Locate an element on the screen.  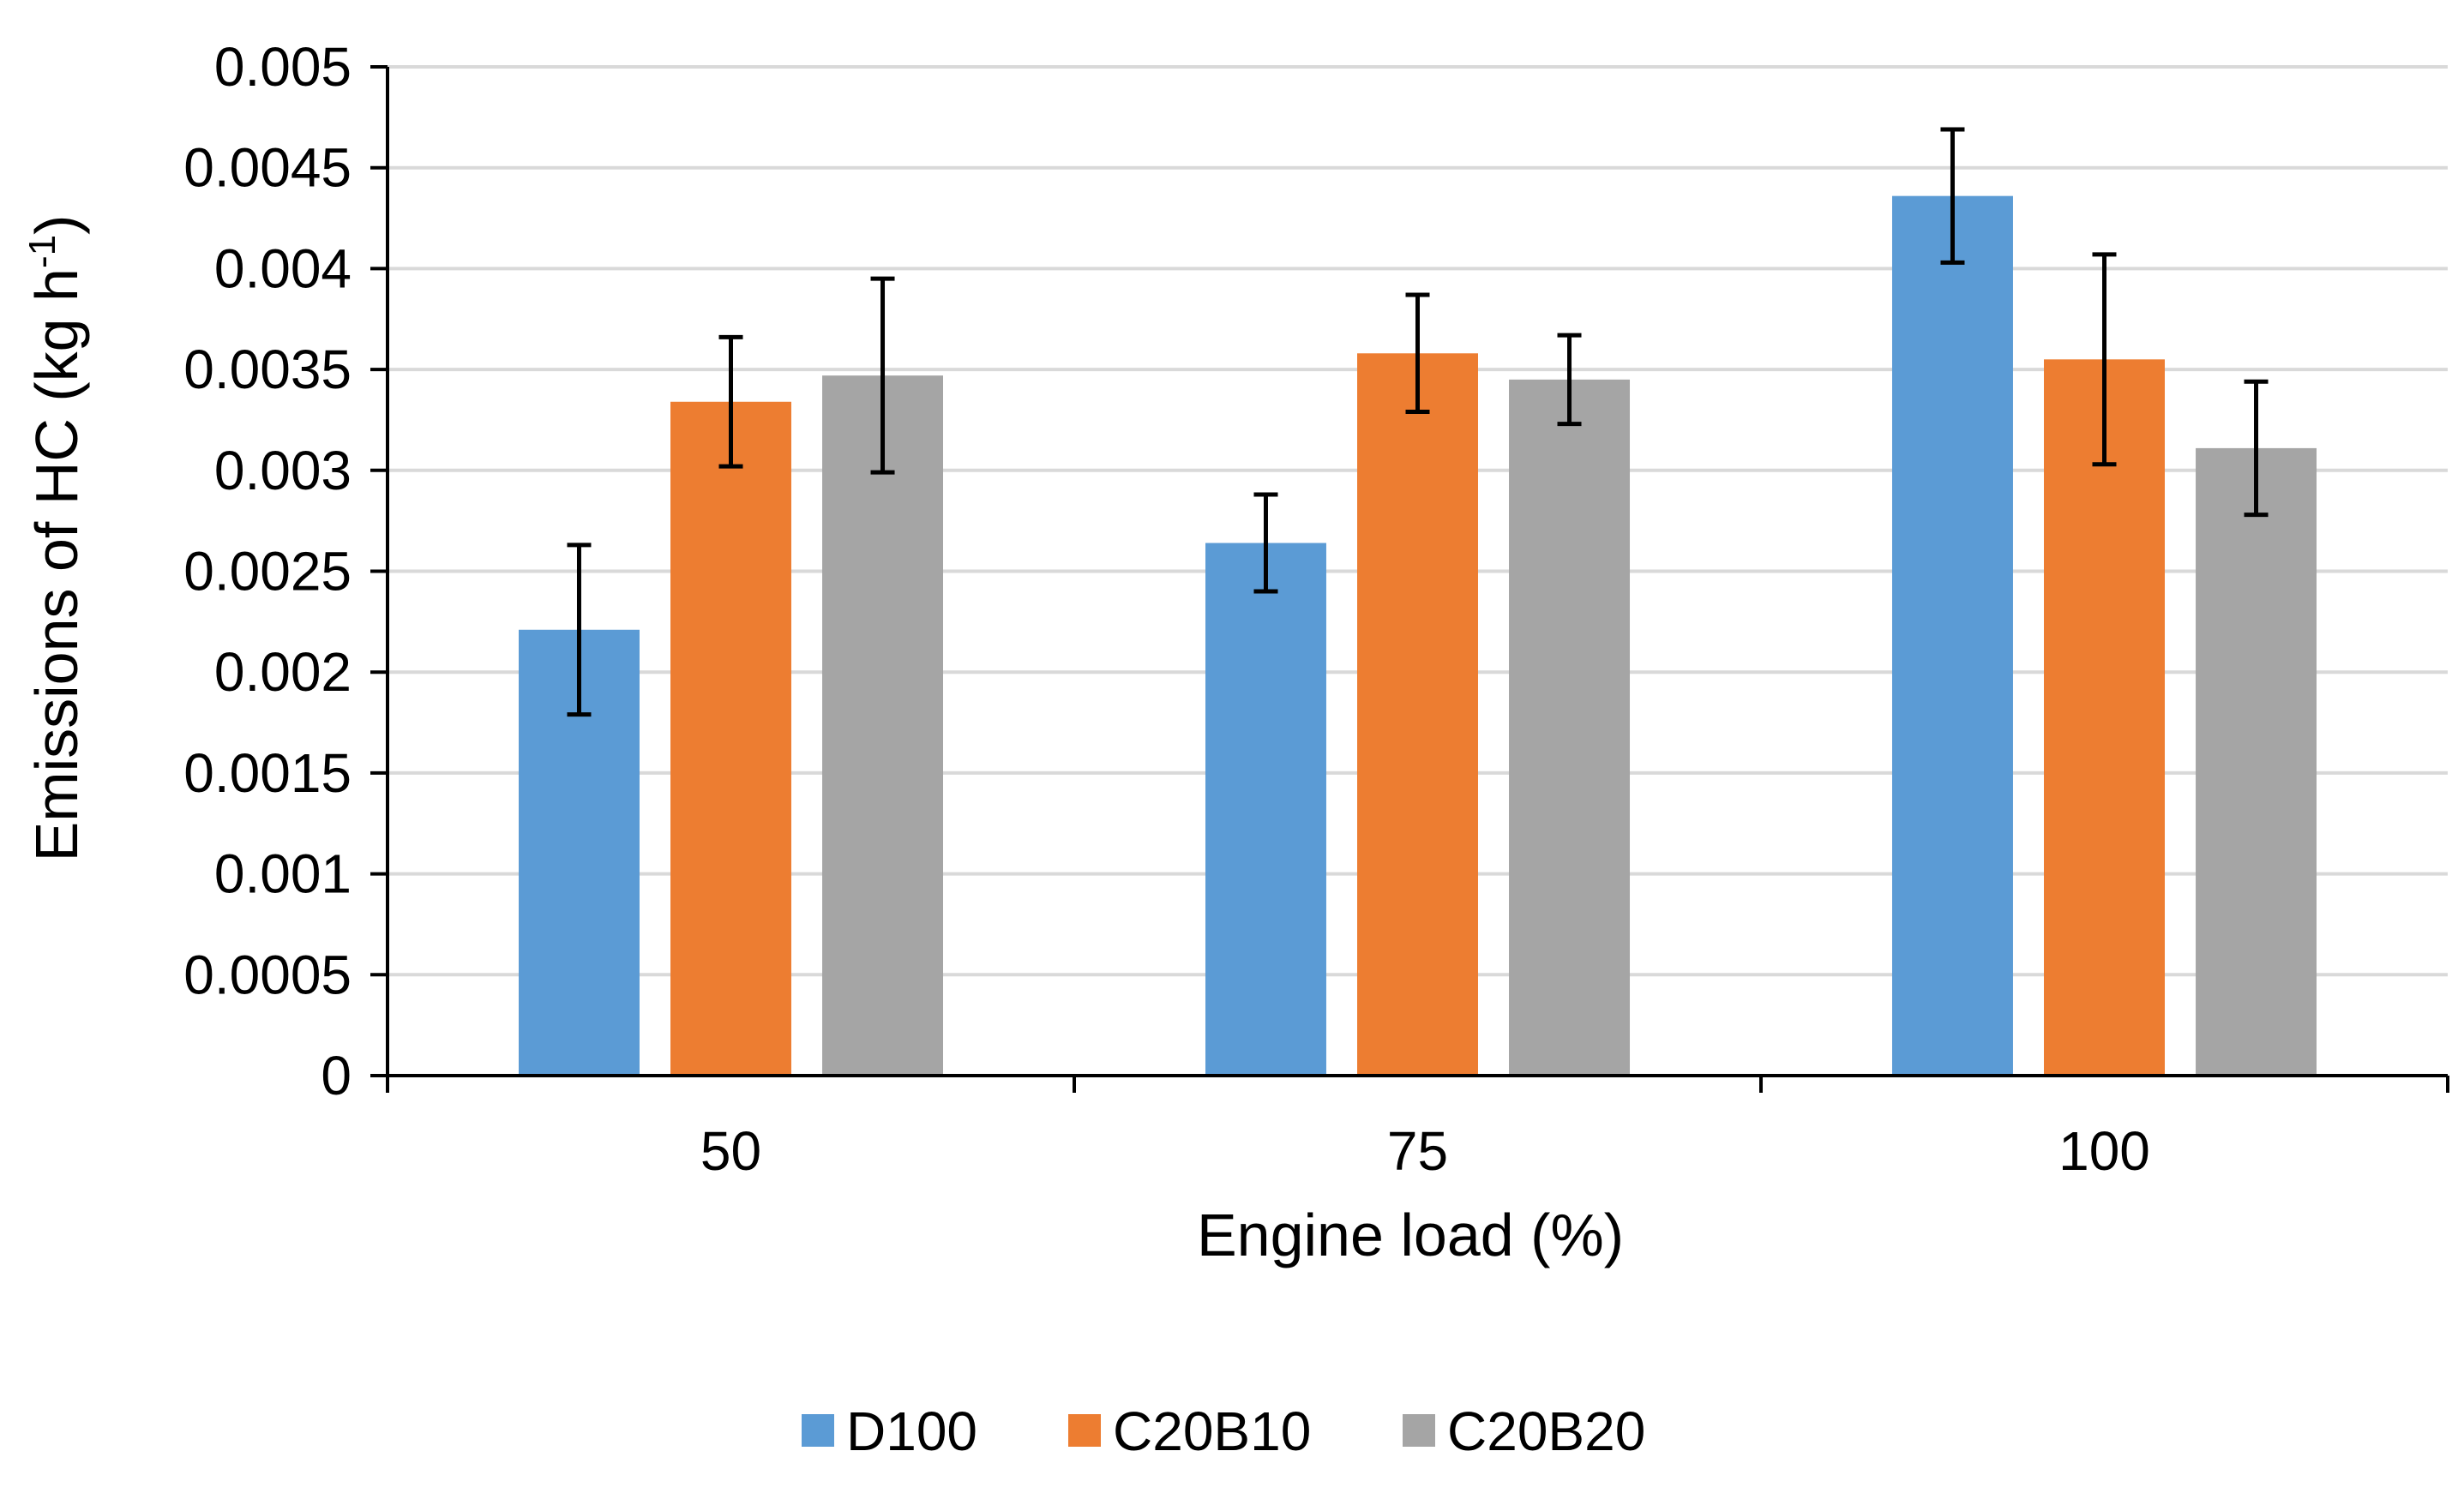
y-tick-label: 0.003 is located at coordinates (283, 470).